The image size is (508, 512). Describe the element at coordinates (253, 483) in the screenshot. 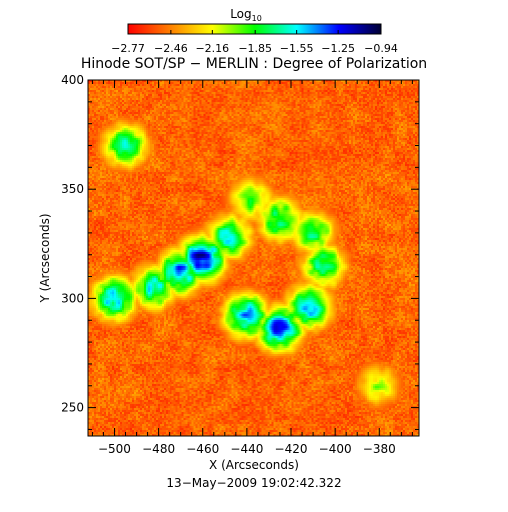

I see `timestamp: 13−May−2009 19:02:42.322` at that location.